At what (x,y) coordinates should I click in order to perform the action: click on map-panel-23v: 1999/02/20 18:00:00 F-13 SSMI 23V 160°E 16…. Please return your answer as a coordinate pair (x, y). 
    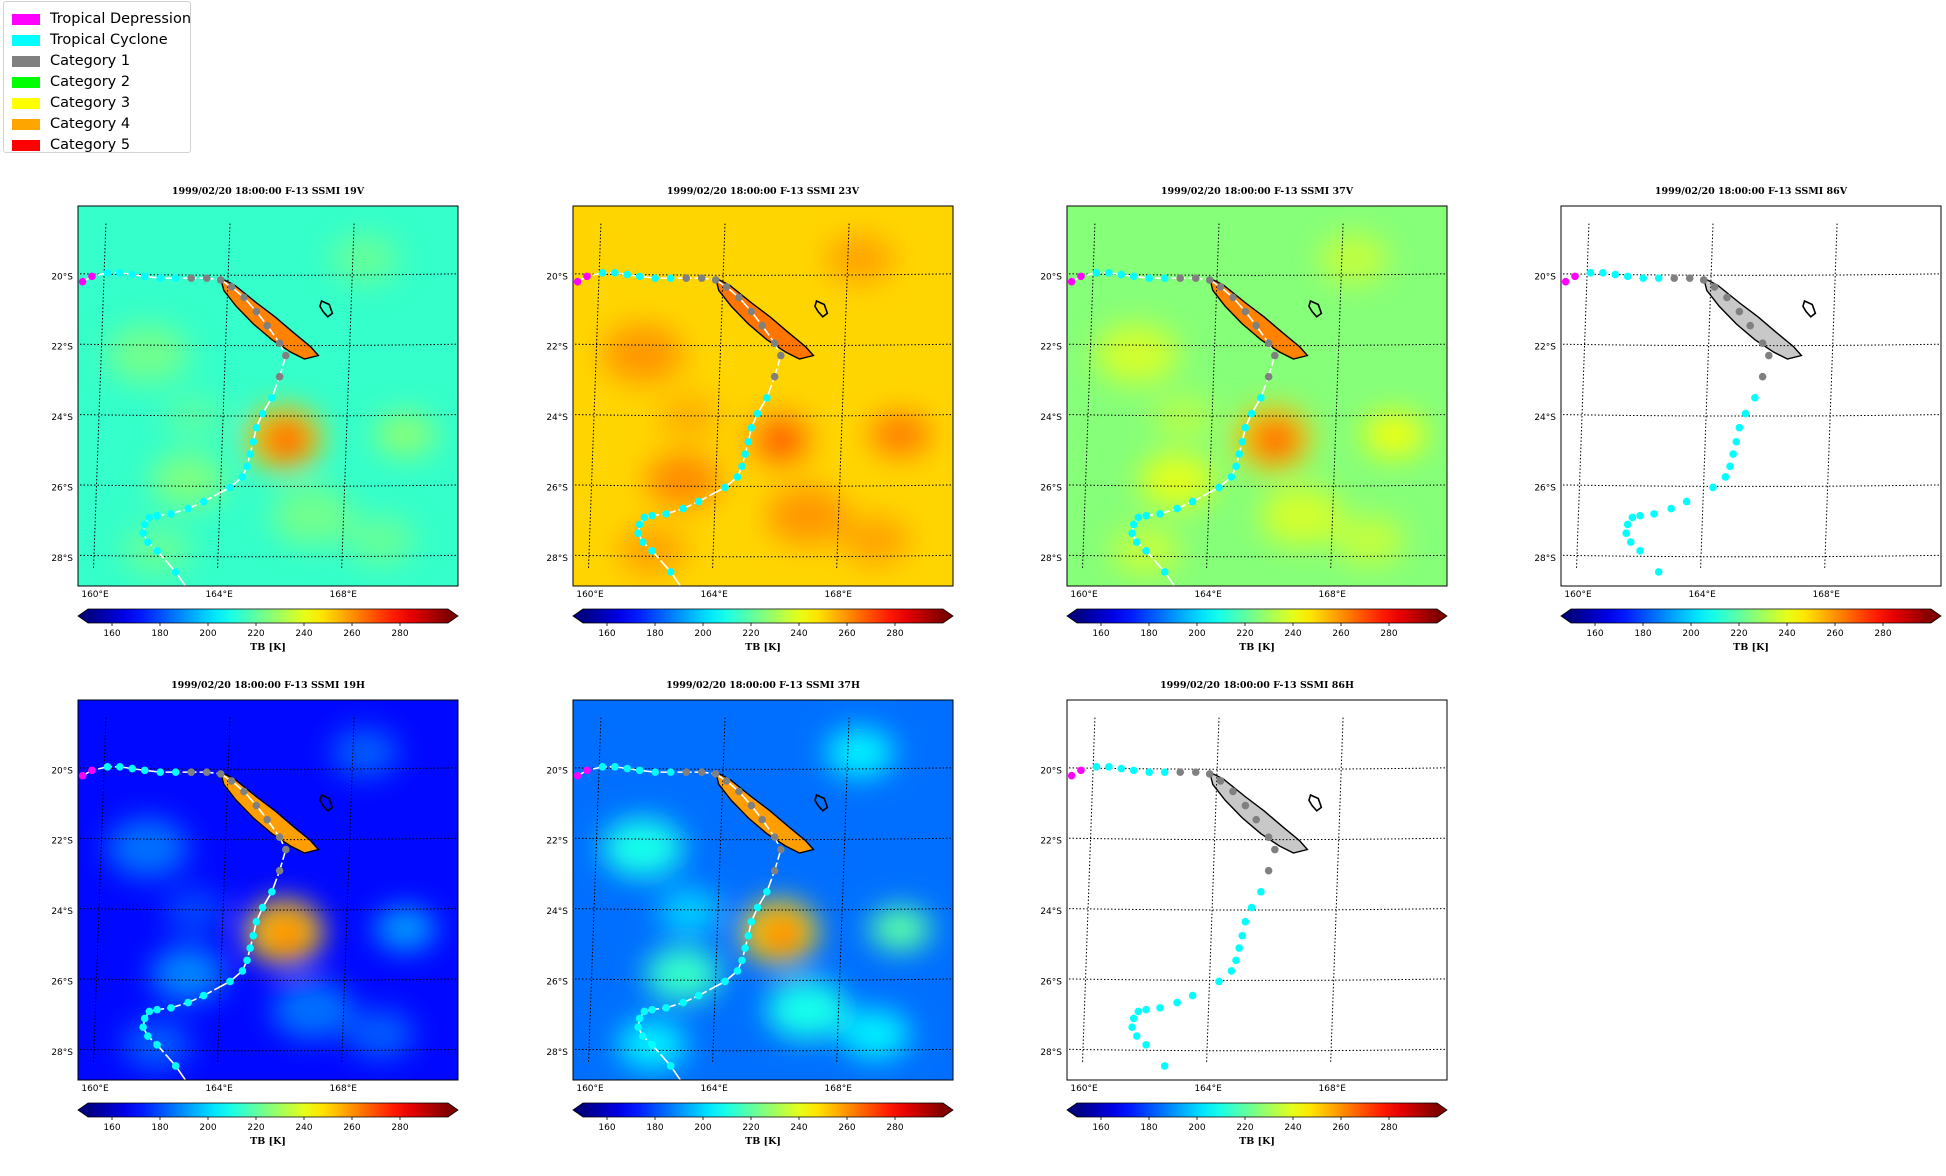
    Looking at the image, I should click on (750, 432).